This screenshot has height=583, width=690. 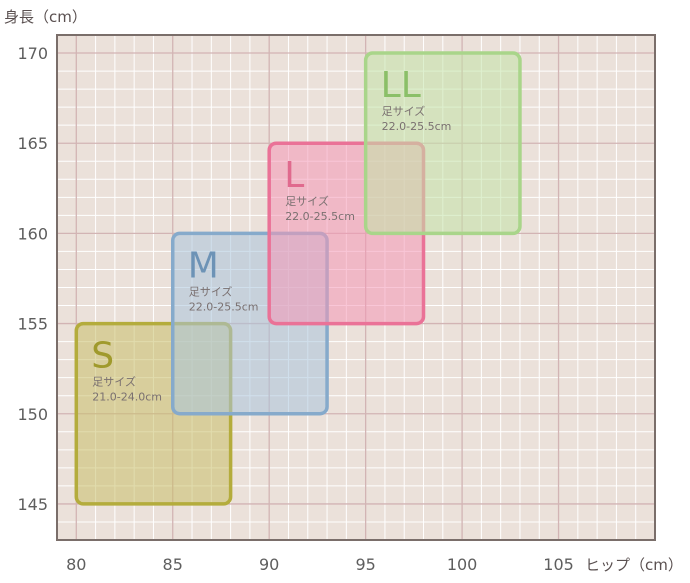 I want to click on size-box-m-foot-range: 22.0-25.5cm, so click(x=224, y=306).